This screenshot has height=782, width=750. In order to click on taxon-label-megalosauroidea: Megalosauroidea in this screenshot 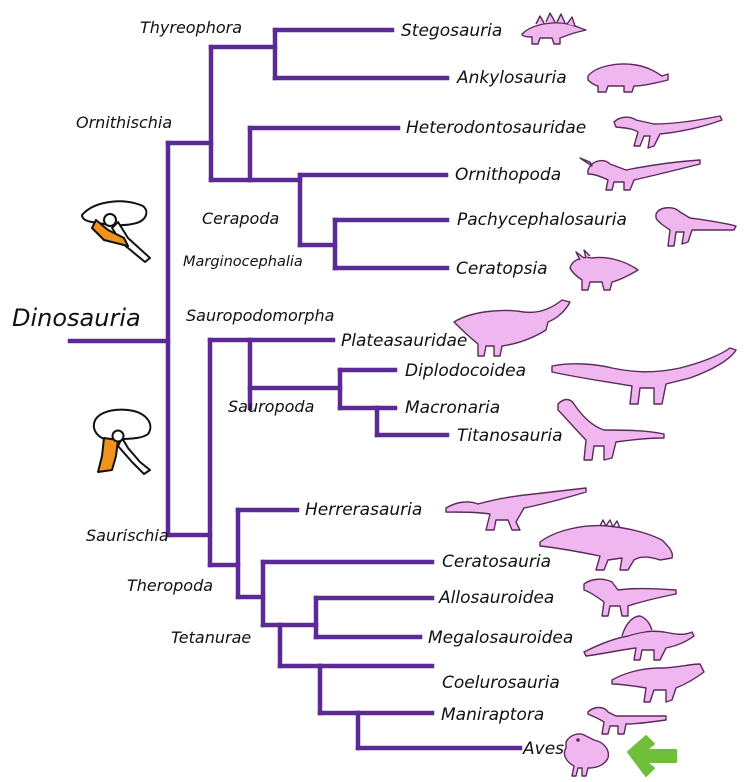, I will do `click(500, 638)`.